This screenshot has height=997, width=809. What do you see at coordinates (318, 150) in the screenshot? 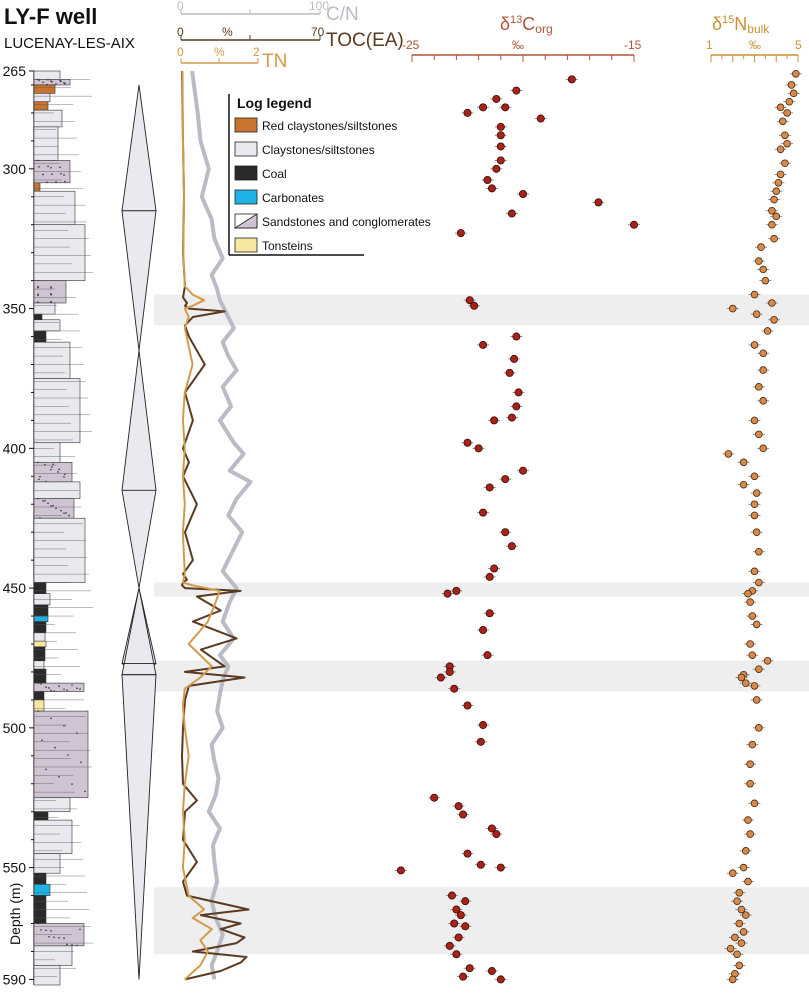
I see `legend-label-1: Claystones/siltstones` at bounding box center [318, 150].